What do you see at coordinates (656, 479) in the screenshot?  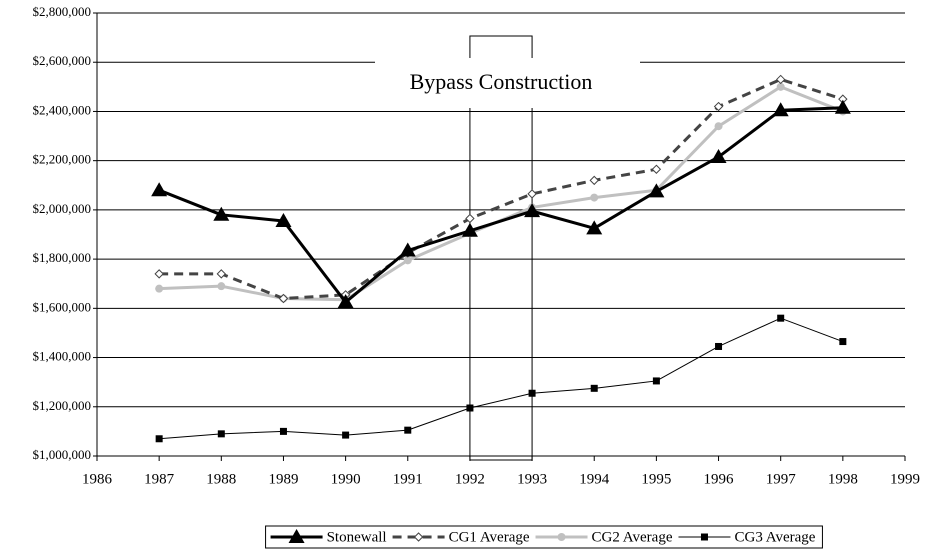 I see `x-tick-label: 1995` at bounding box center [656, 479].